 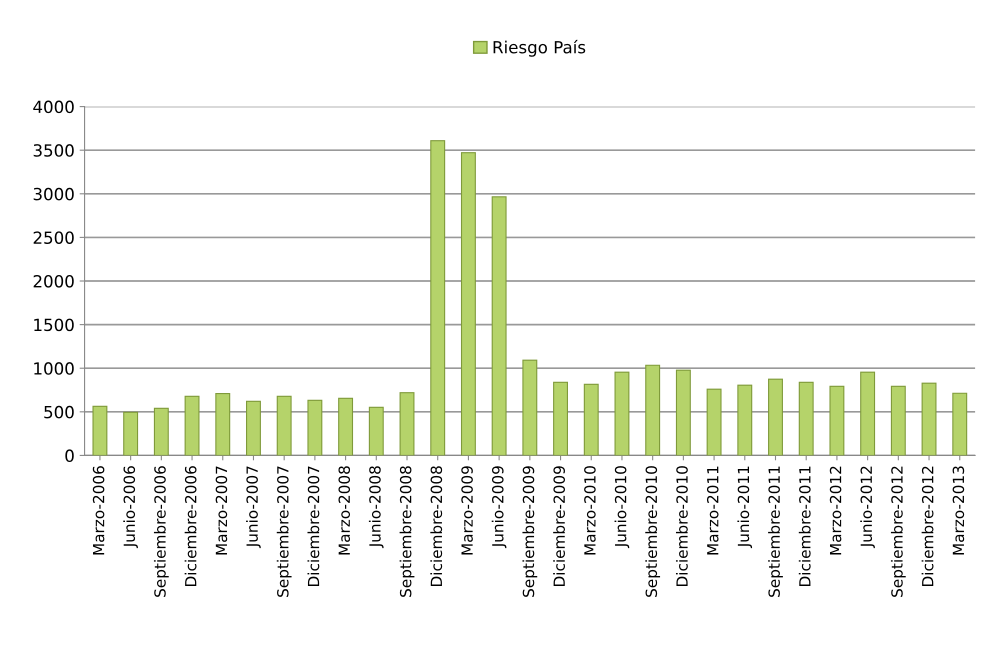 What do you see at coordinates (54, 150) in the screenshot?
I see `y-tick-label: 3500` at bounding box center [54, 150].